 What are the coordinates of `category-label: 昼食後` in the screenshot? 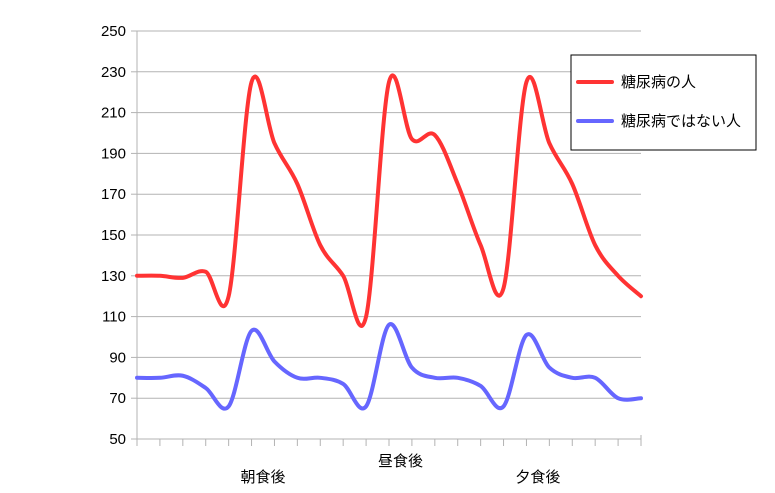 It's located at (400, 461).